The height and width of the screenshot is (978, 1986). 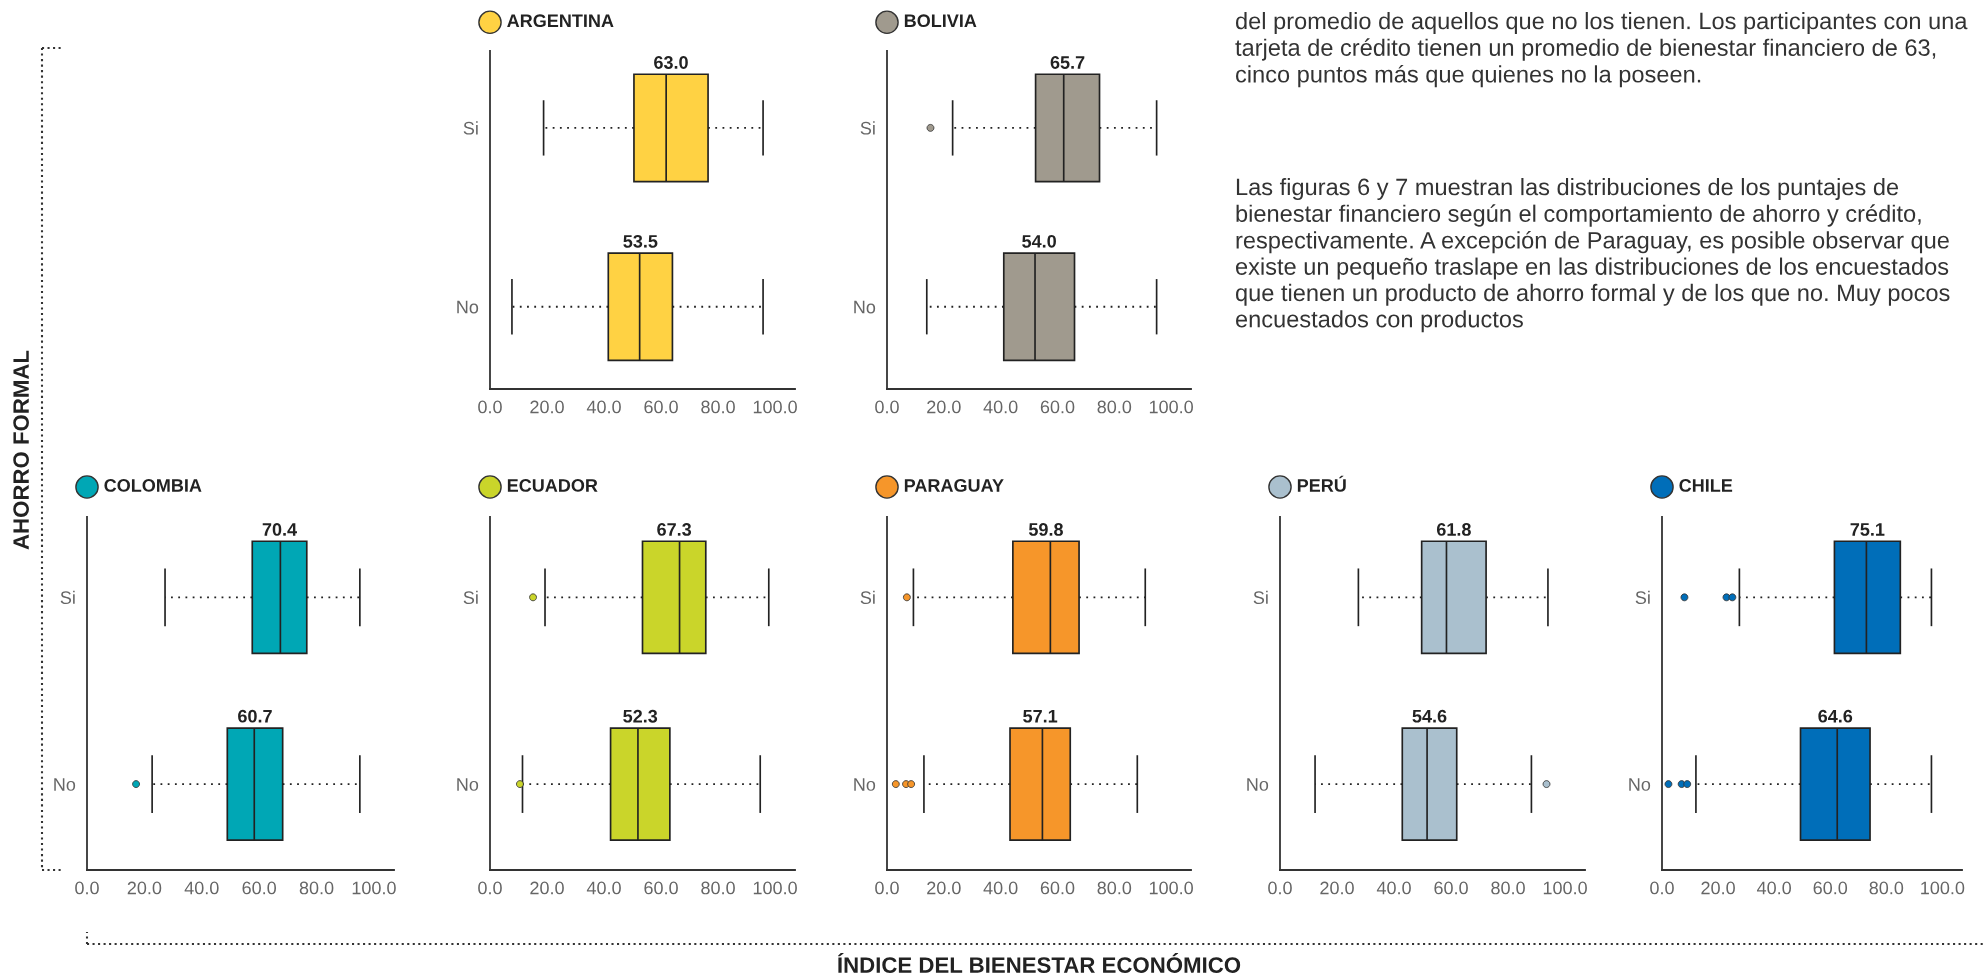 I want to click on text: 54.0, so click(x=1039, y=241).